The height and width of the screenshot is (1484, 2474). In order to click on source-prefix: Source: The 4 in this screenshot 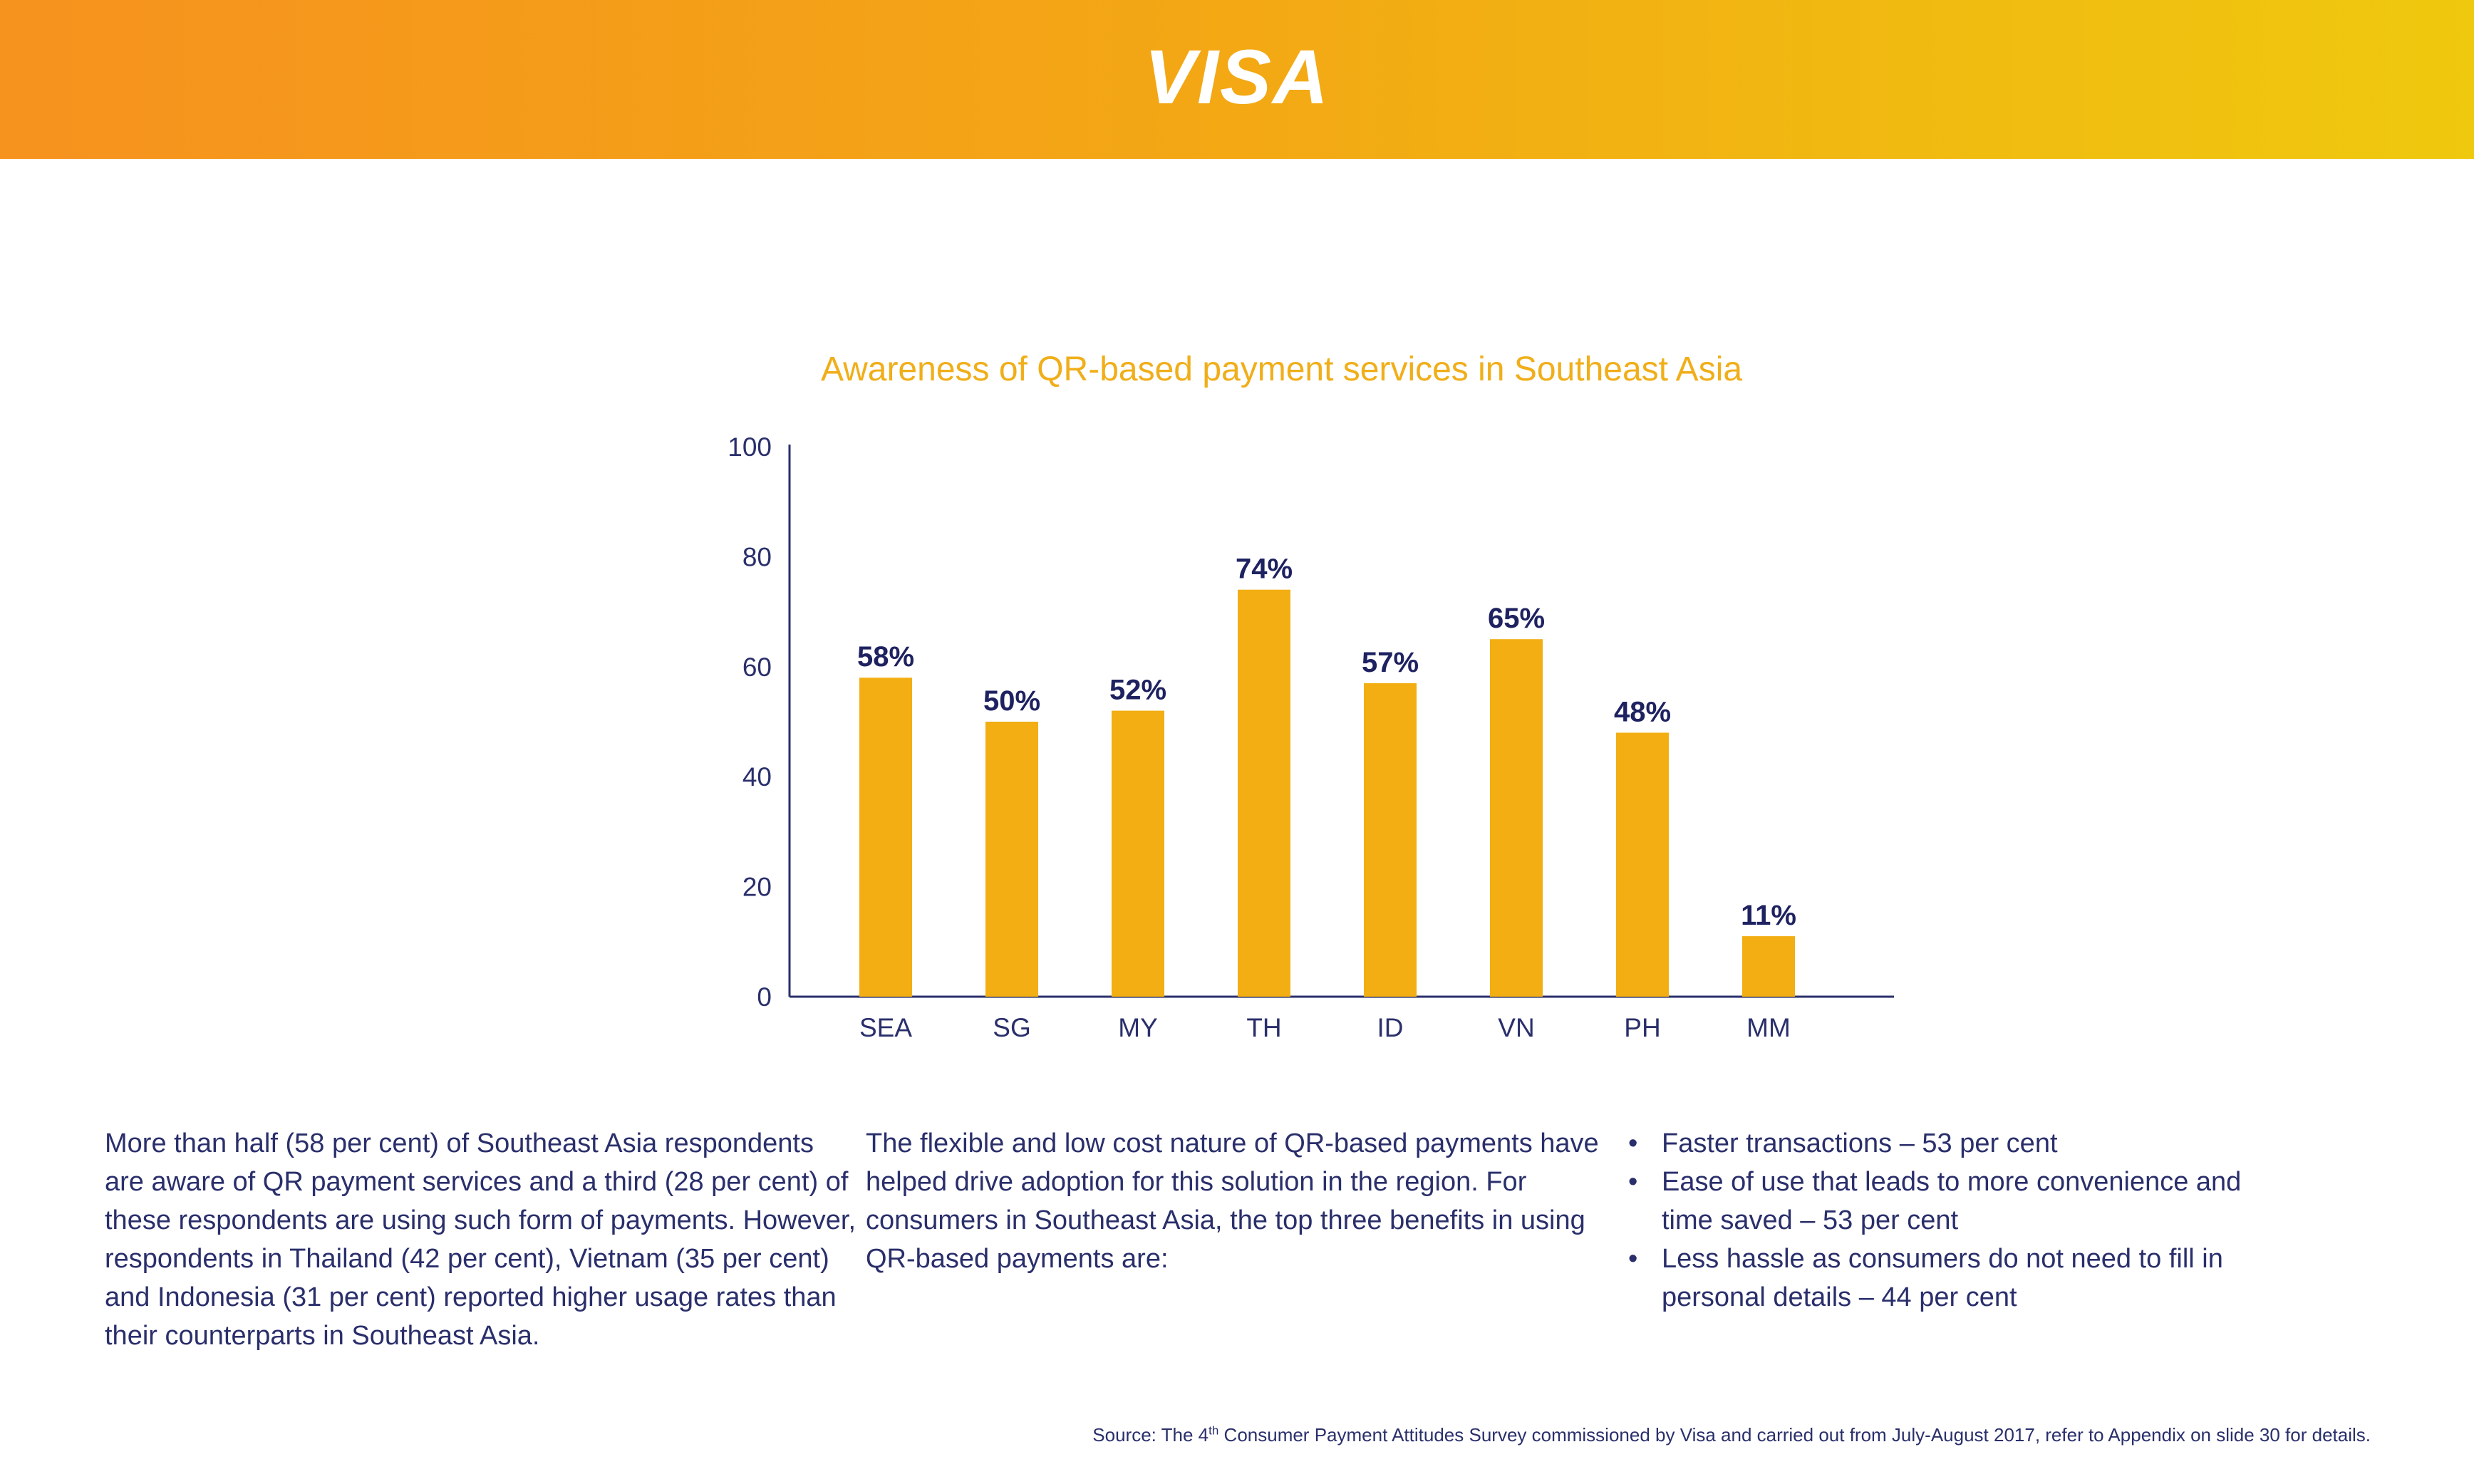, I will do `click(1150, 1435)`.